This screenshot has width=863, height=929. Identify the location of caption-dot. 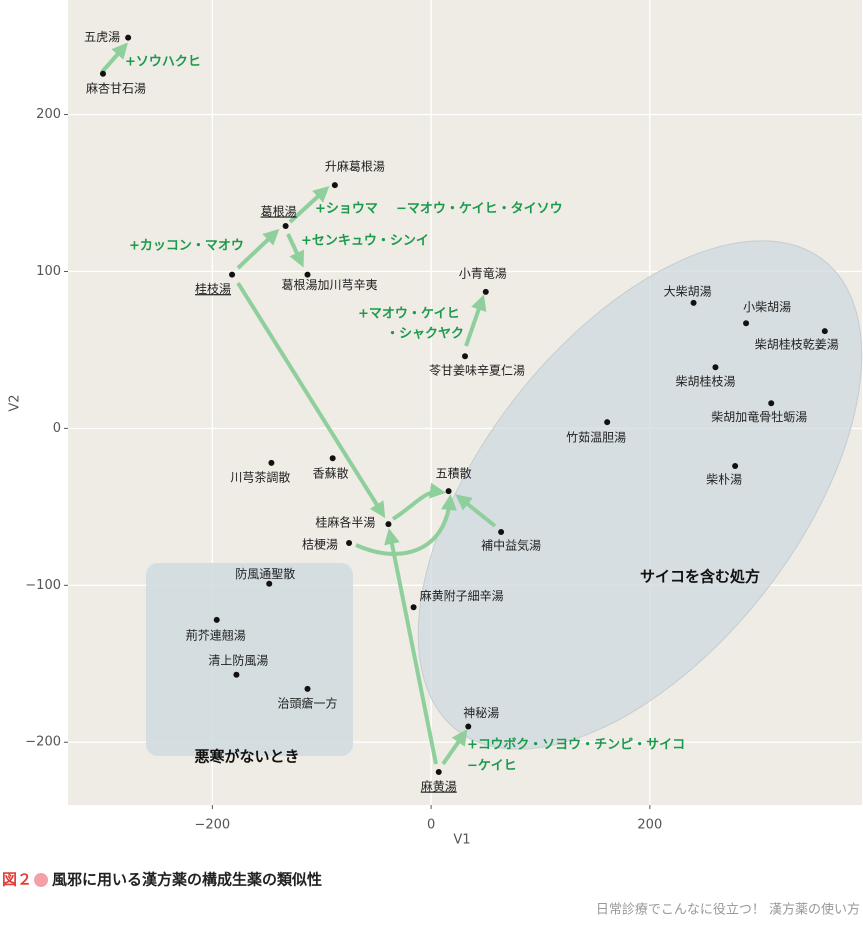
(41, 880).